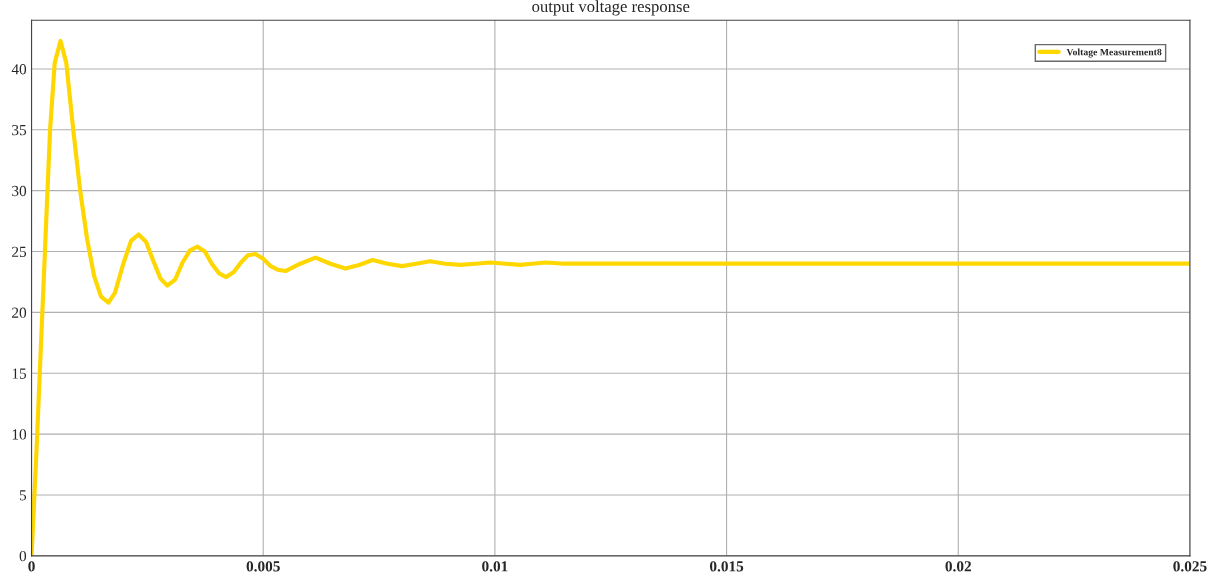 This screenshot has height=579, width=1213. I want to click on legend-label: Voltage Measurement8, so click(1114, 53).